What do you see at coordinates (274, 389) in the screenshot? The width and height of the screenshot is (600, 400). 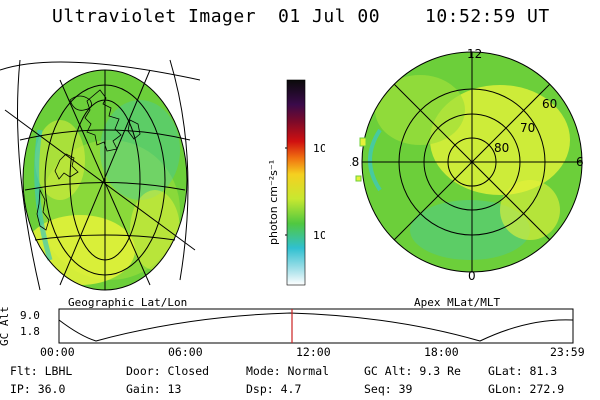 I see `info-dsp: Dsp: 4.7` at bounding box center [274, 389].